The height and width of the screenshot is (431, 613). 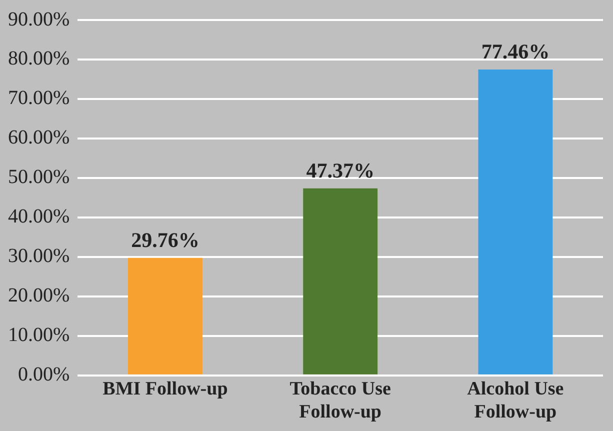 I want to click on data-label: 47.37%, so click(x=340, y=170).